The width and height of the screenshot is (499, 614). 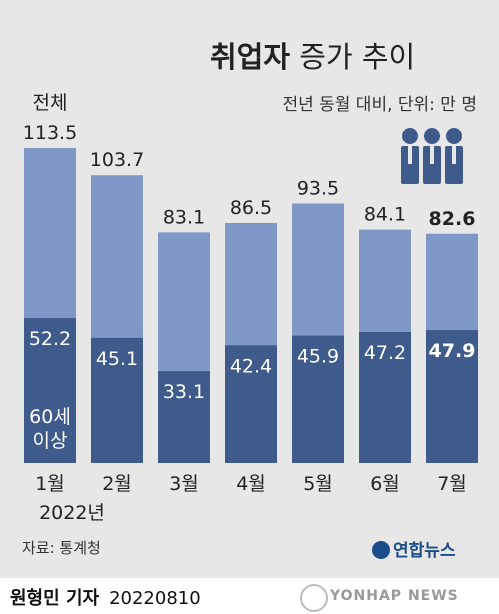 What do you see at coordinates (318, 189) in the screenshot?
I see `total-value-label: 93.5` at bounding box center [318, 189].